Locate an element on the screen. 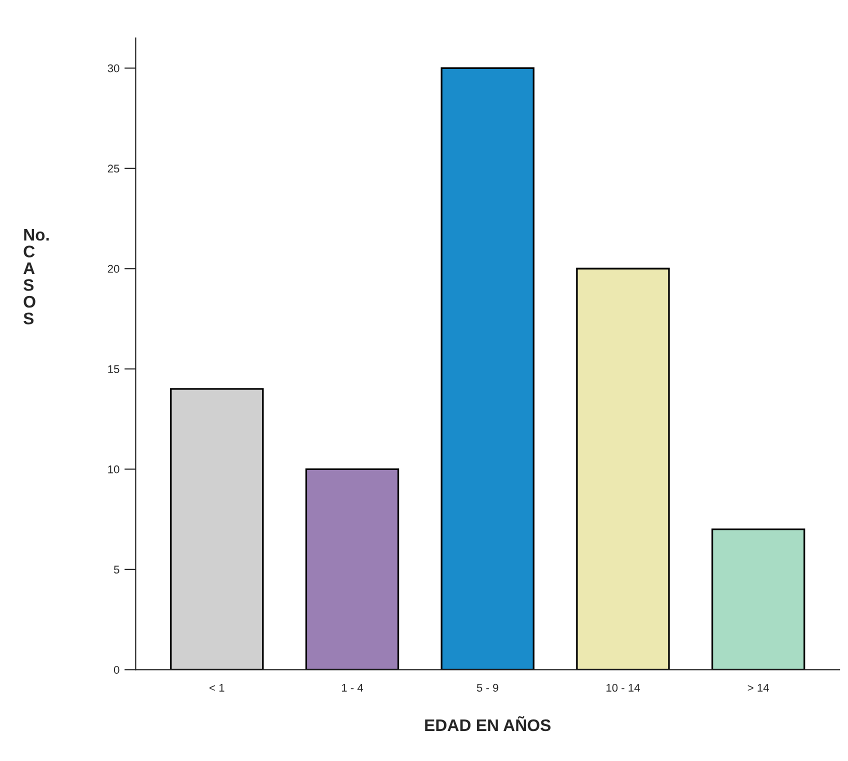  y-tick-label: 25 is located at coordinates (114, 168).